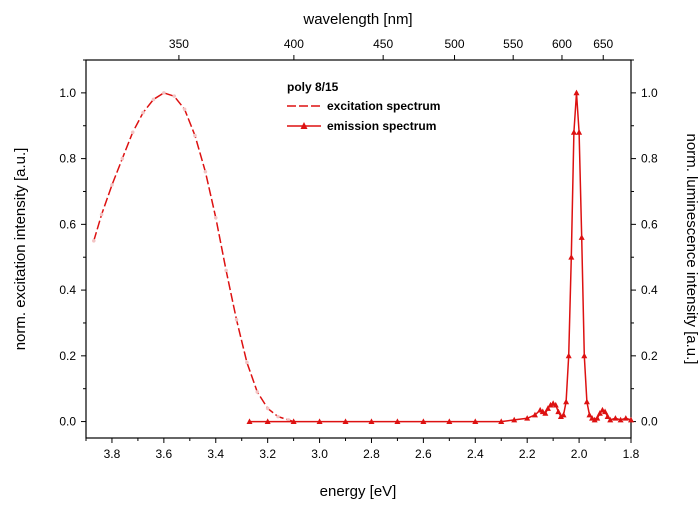 The width and height of the screenshot is (700, 507). What do you see at coordinates (357, 19) in the screenshot?
I see `top-axis-label: wavelength [nm]` at bounding box center [357, 19].